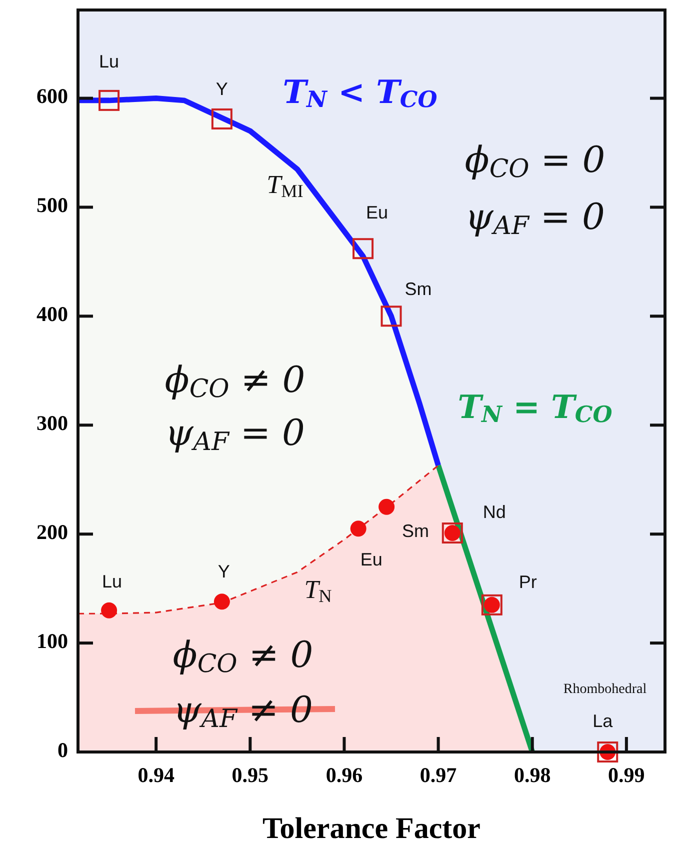  What do you see at coordinates (52, 96) in the screenshot?
I see `y-tick-label: 600` at bounding box center [52, 96].